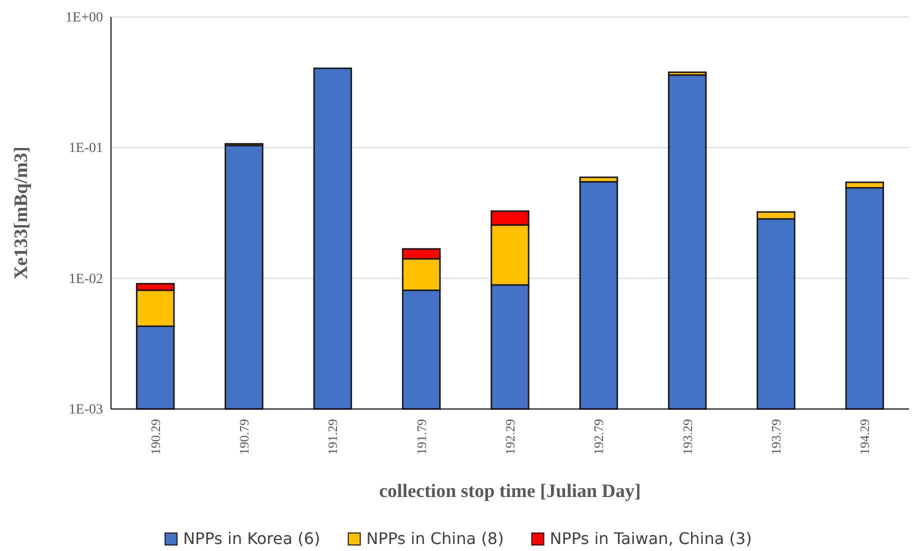 This screenshot has height=551, width=917. Describe the element at coordinates (84, 18) in the screenshot. I see `y-tick-label: 1E+00` at that location.